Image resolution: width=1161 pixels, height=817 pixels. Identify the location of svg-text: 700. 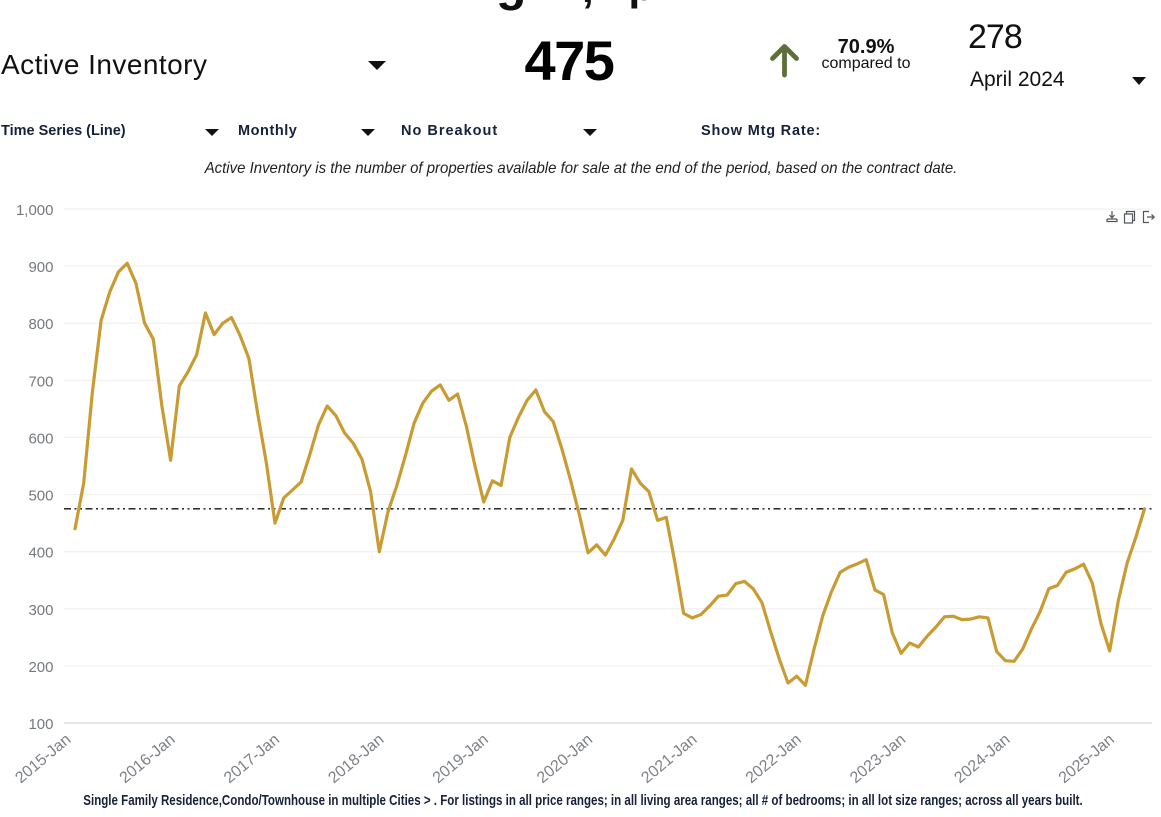
(40, 381).